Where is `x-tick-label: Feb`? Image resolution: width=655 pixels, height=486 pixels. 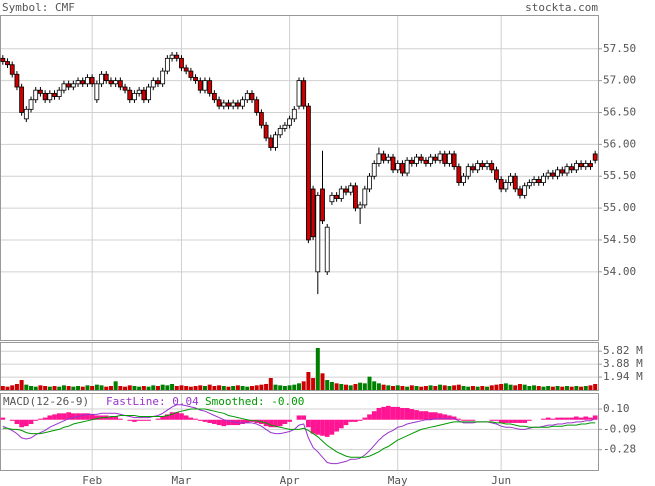
x-tick-label: Feb is located at coordinates (92, 480).